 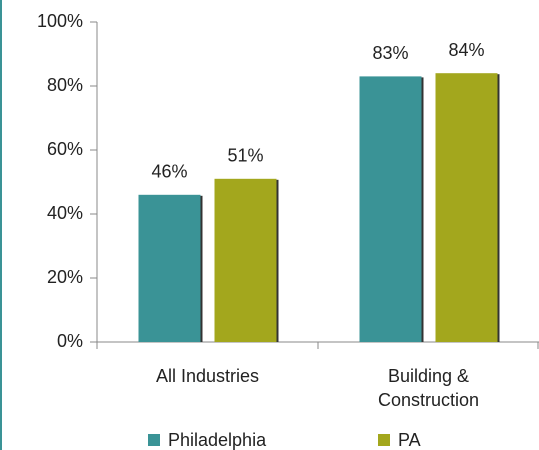 What do you see at coordinates (207, 376) in the screenshot?
I see `x-tick-label: All Industries` at bounding box center [207, 376].